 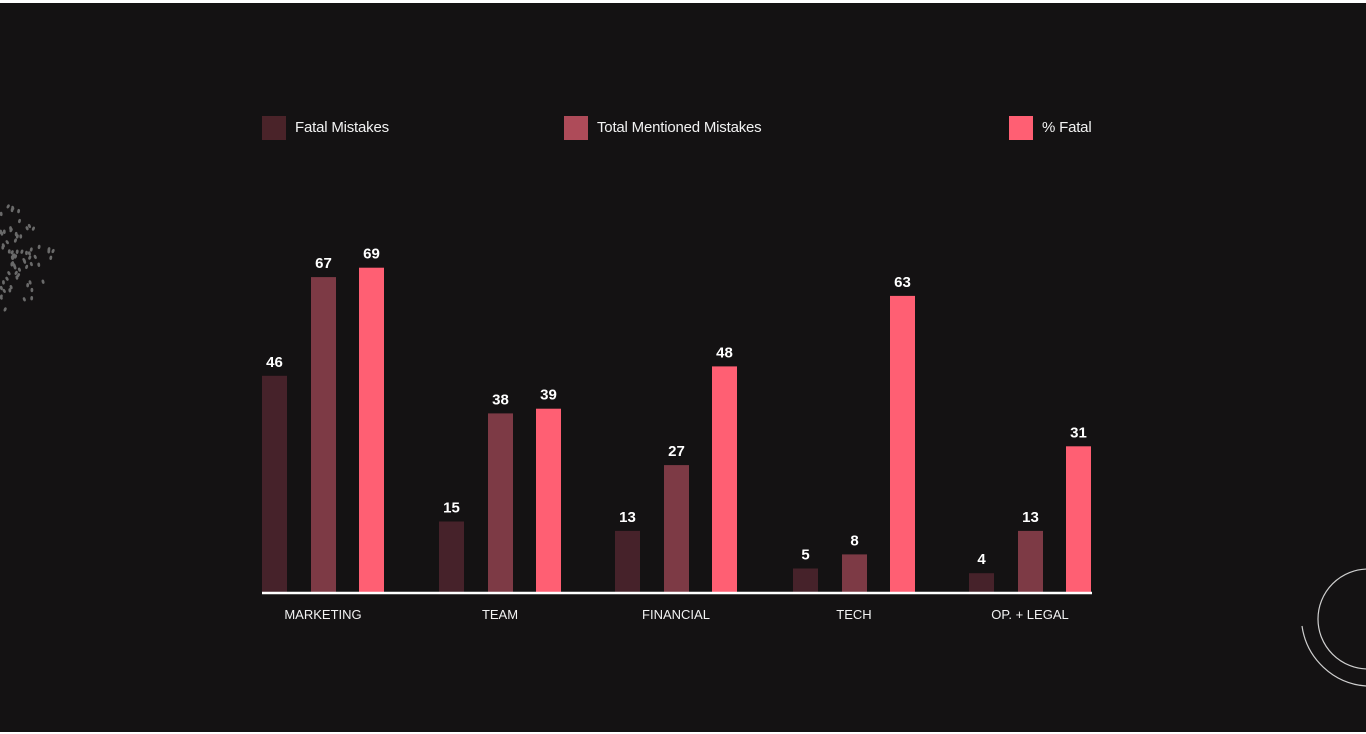 I want to click on legend-swatch-fatal-mistakes, so click(x=274, y=127).